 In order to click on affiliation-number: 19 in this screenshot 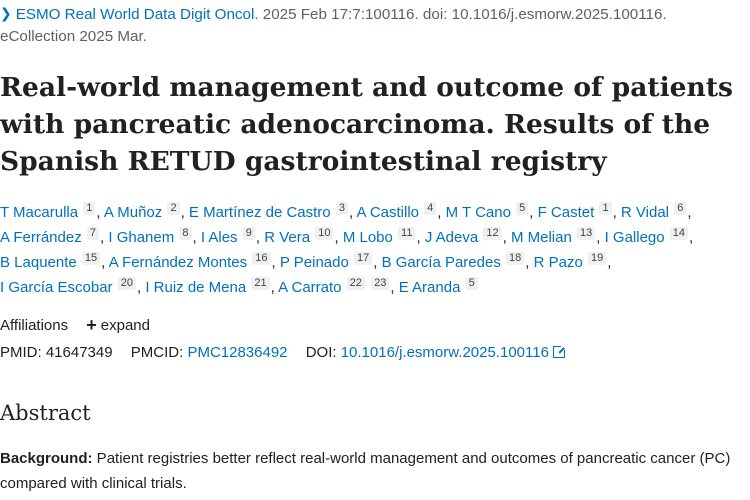, I will do `click(597, 258)`.